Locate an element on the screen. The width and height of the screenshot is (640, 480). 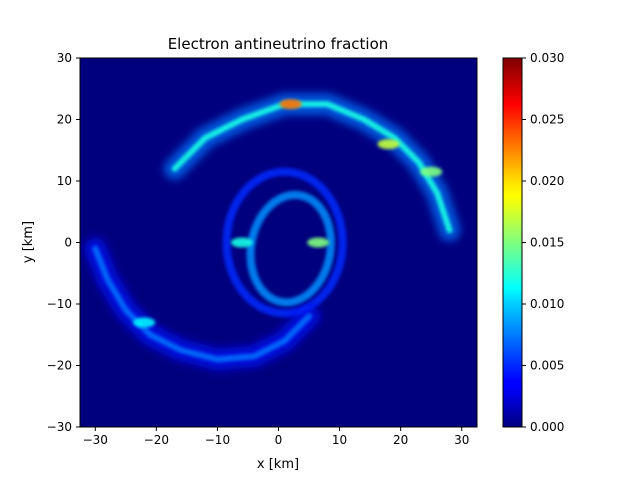
y-tick-label: 30 is located at coordinates (64, 58).